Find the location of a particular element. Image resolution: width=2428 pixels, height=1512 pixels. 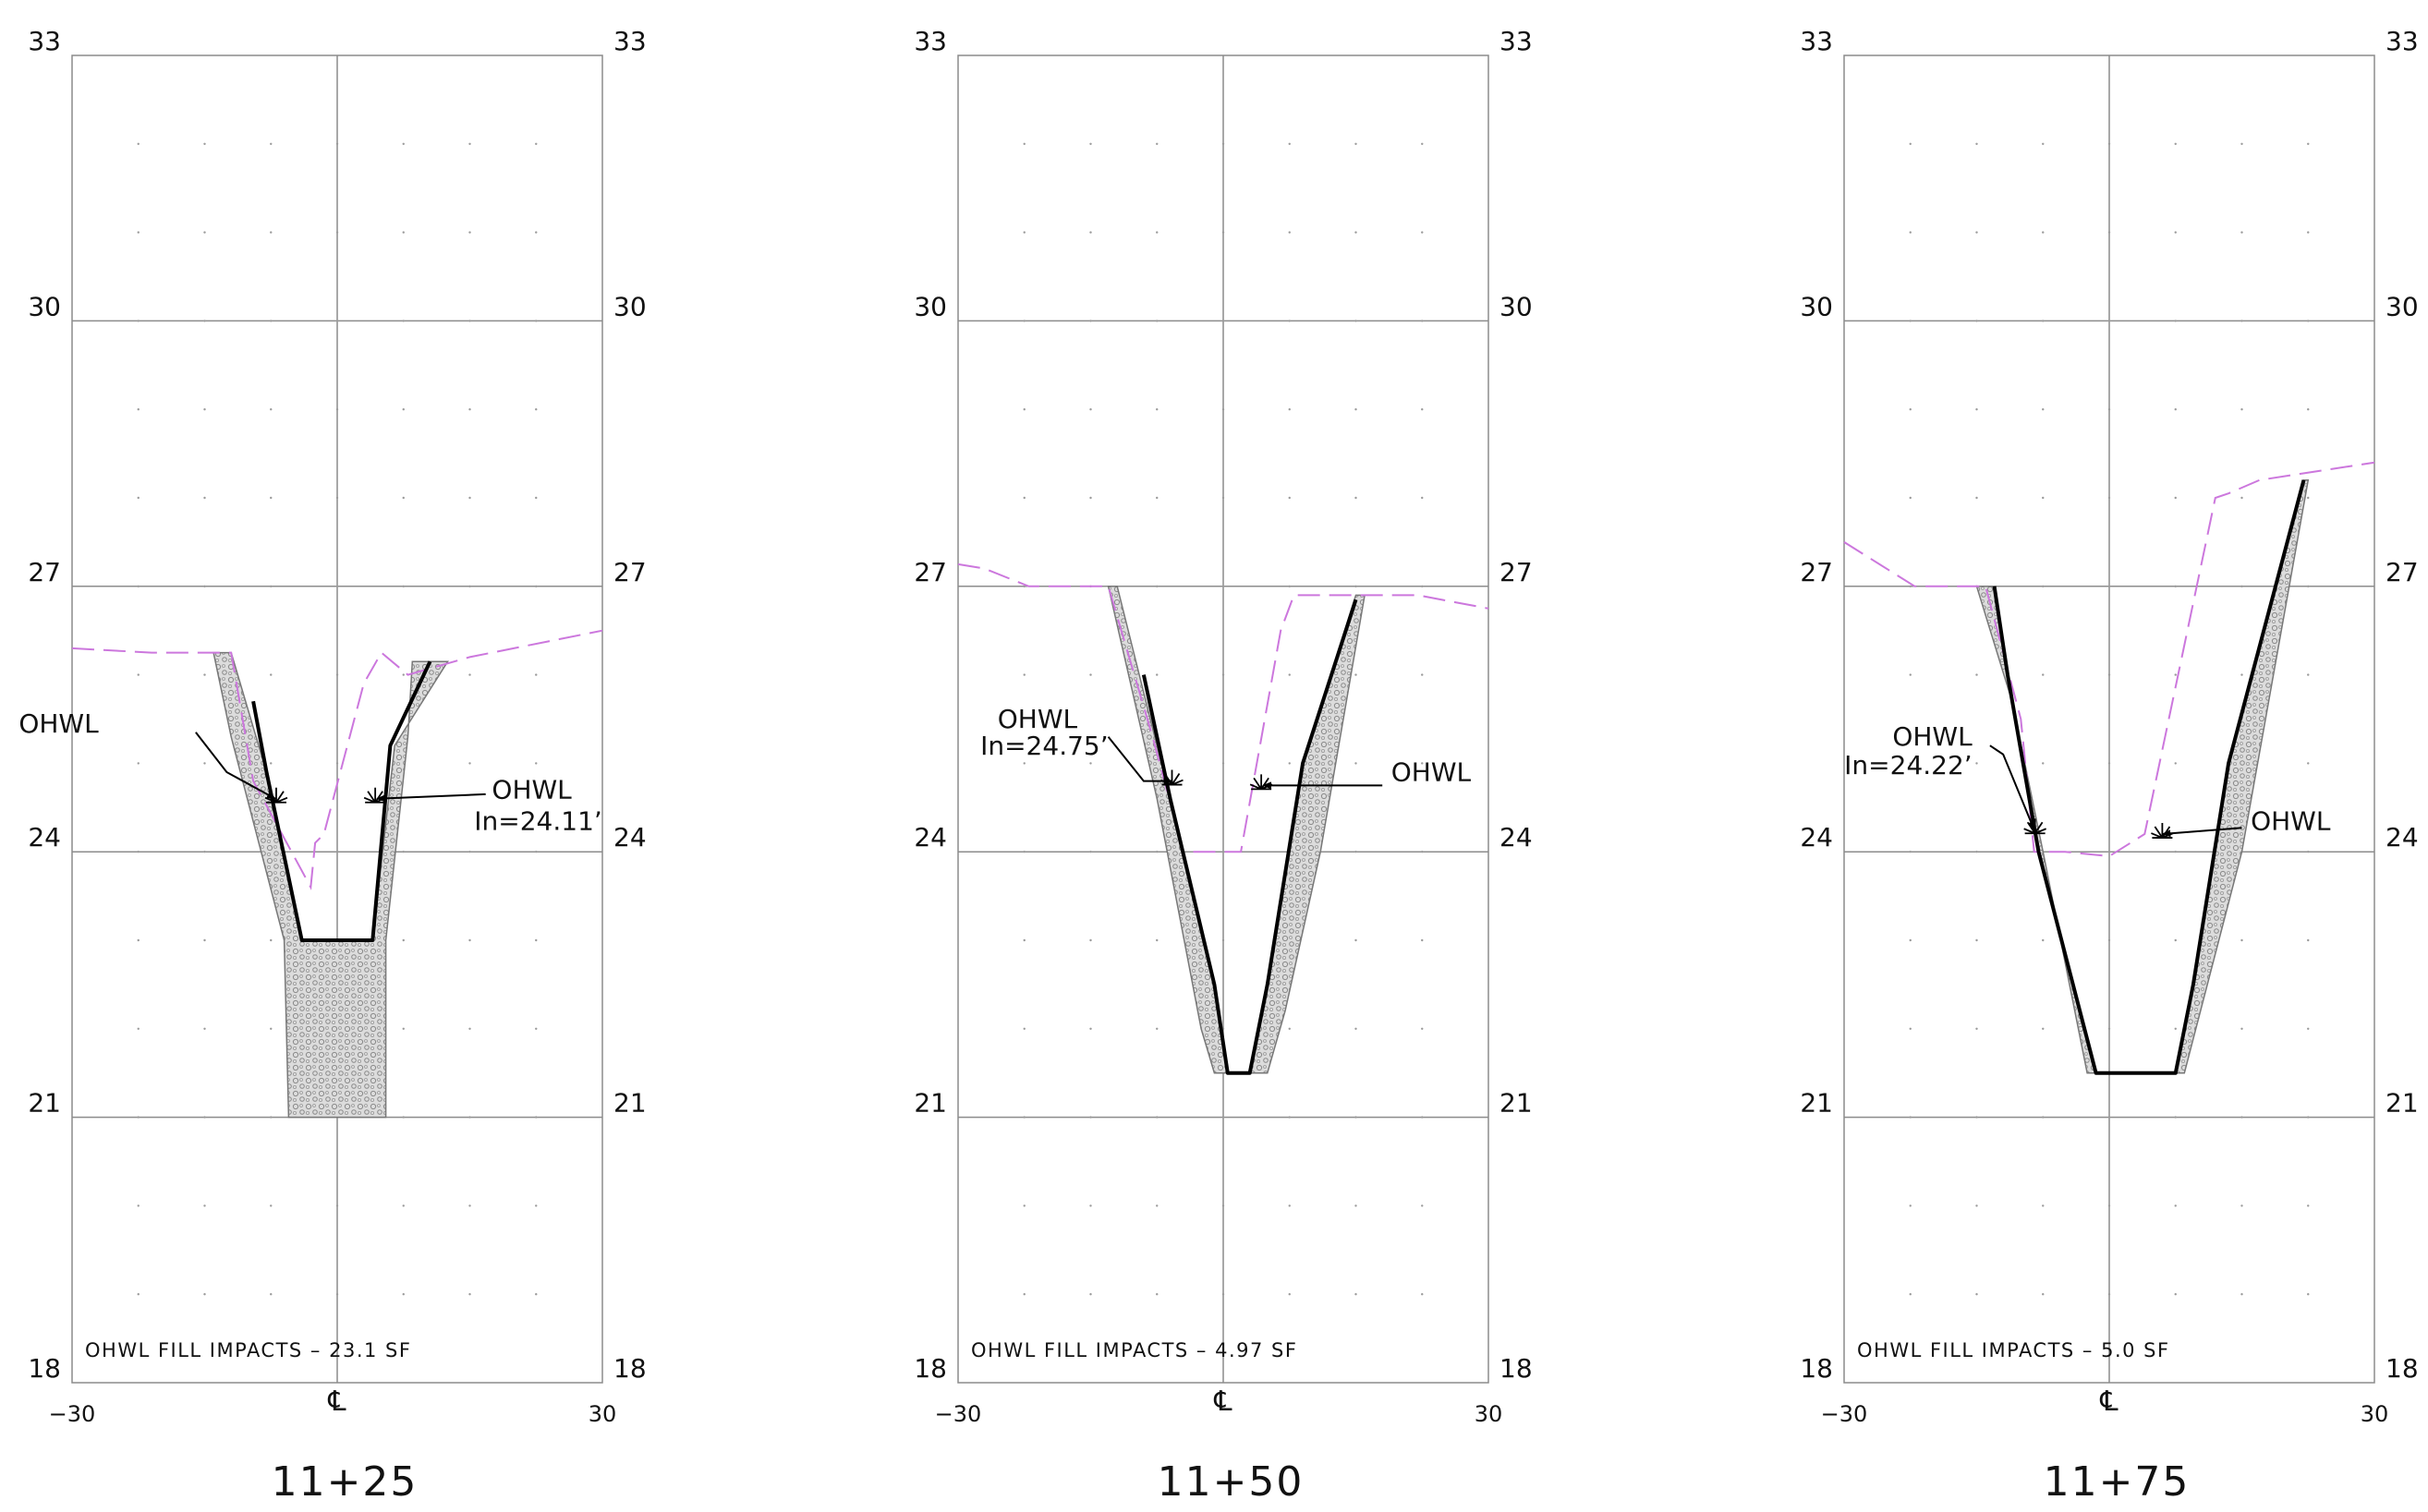

y-tick-label-right: 21 is located at coordinates (1516, 1103).